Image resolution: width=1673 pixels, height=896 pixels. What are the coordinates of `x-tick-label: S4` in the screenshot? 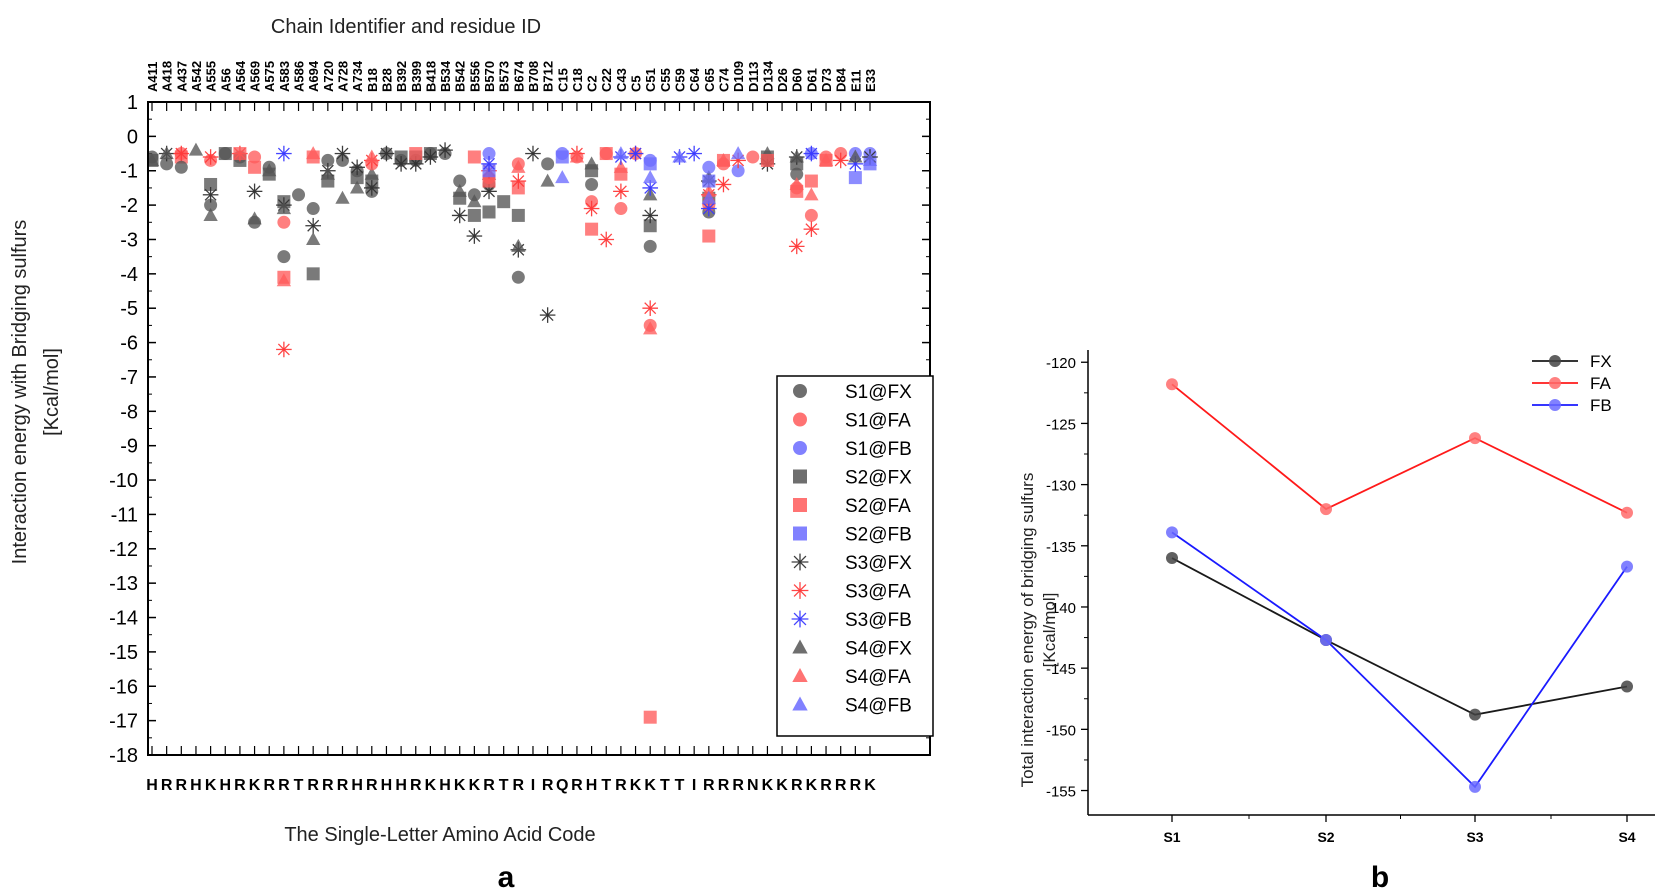 It's located at (1626, 837).